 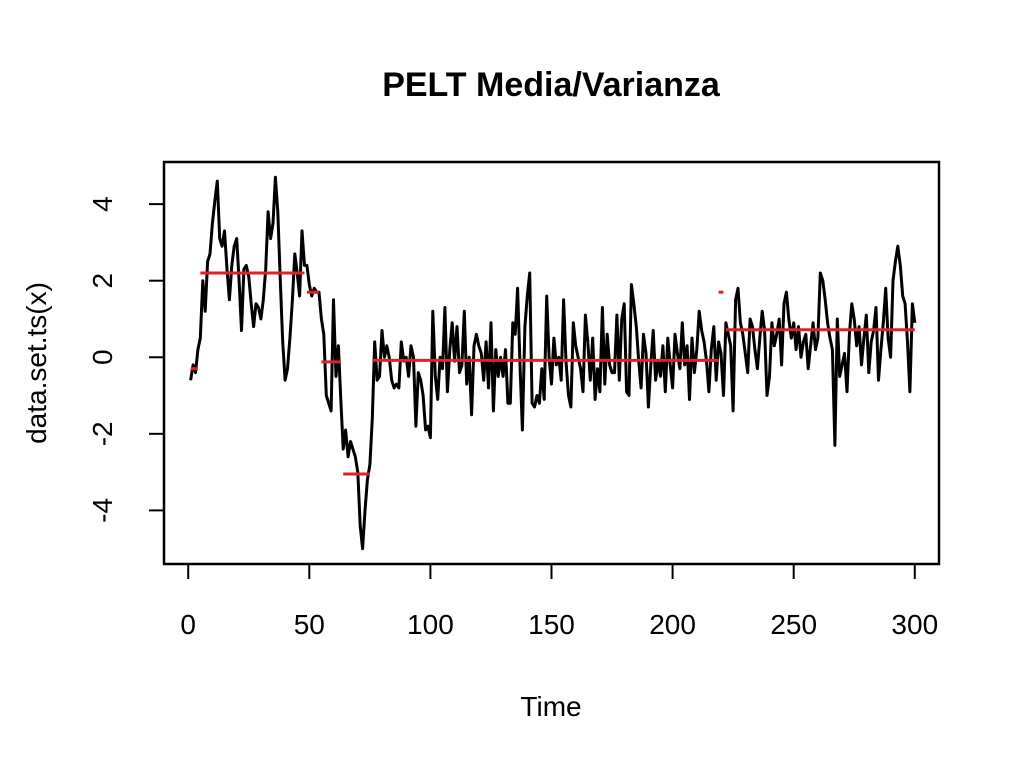 I want to click on chart-title: PELT Media/Varianza, so click(x=551, y=85).